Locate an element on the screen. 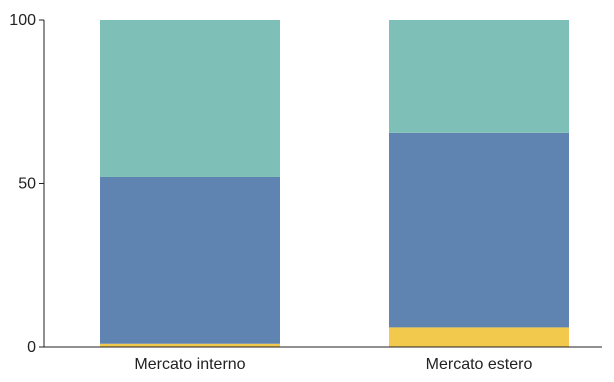  x-tick-label-mercato-interno: Mercato interno is located at coordinates (189, 364).